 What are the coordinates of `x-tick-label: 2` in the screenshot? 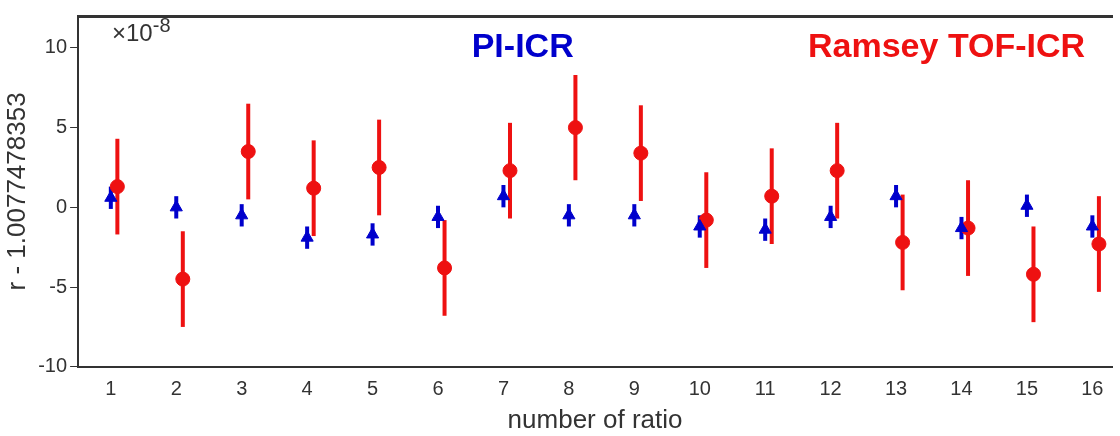 It's located at (176, 388).